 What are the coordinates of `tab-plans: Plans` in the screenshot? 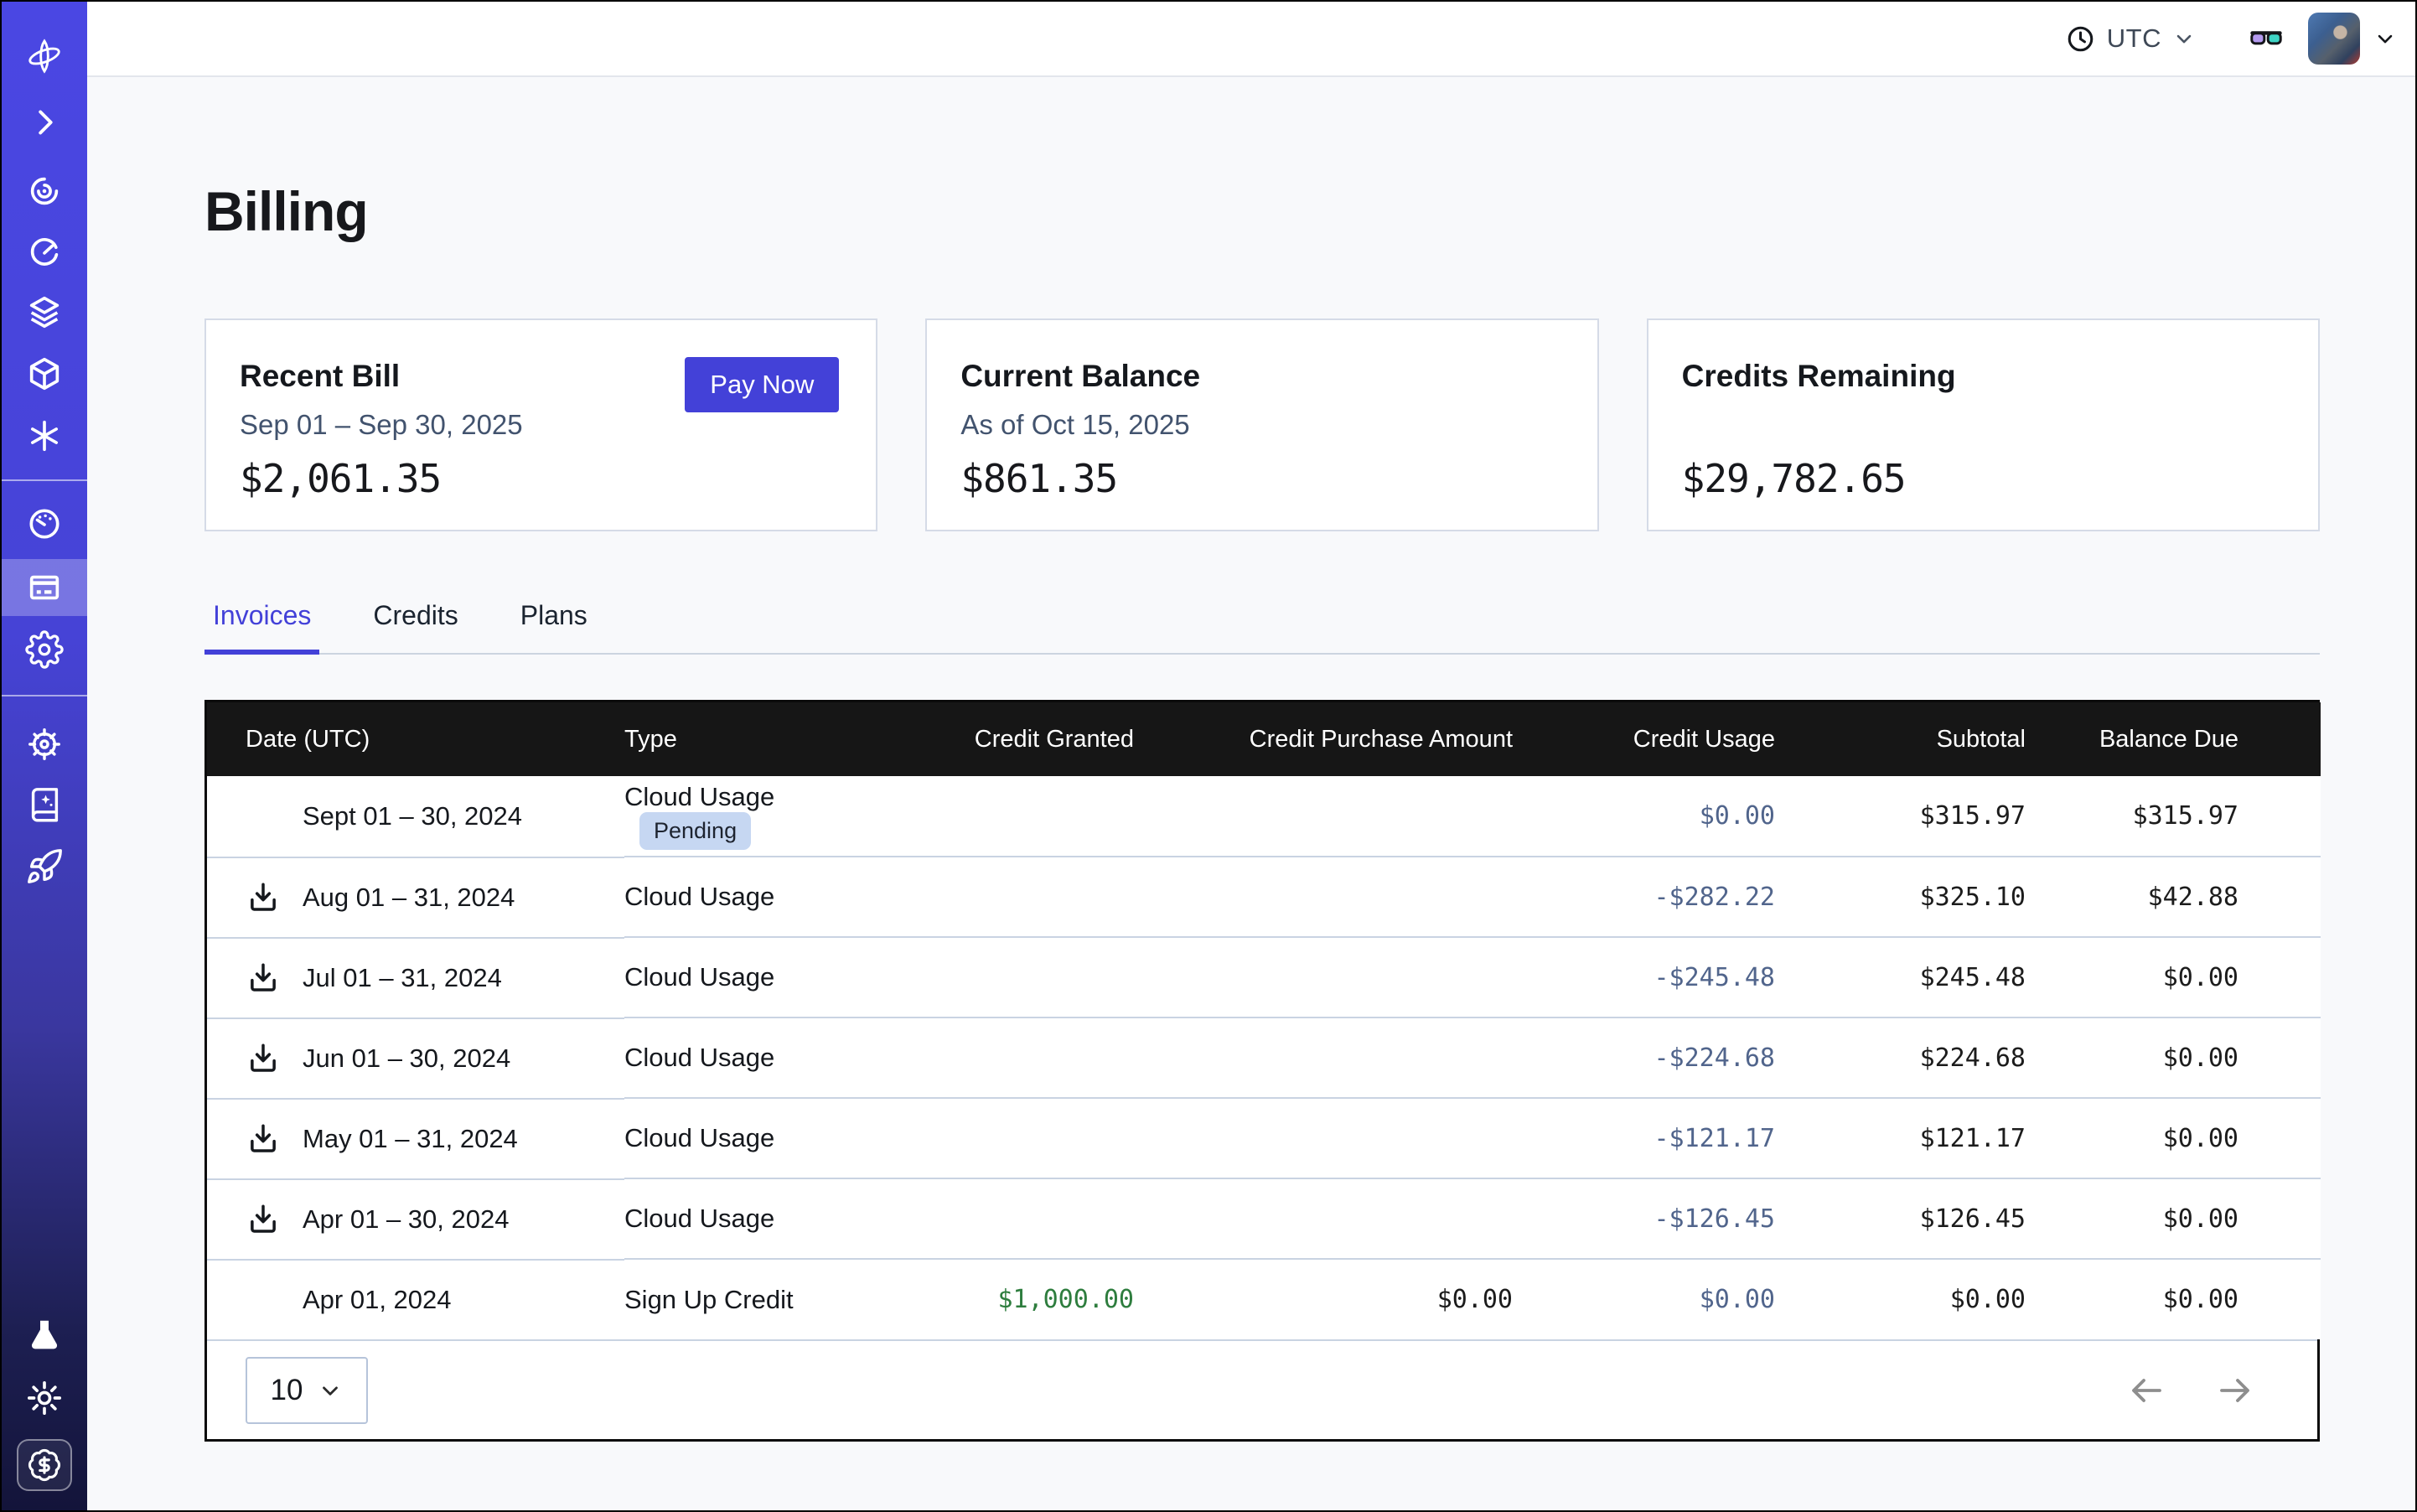 It's located at (553, 615).